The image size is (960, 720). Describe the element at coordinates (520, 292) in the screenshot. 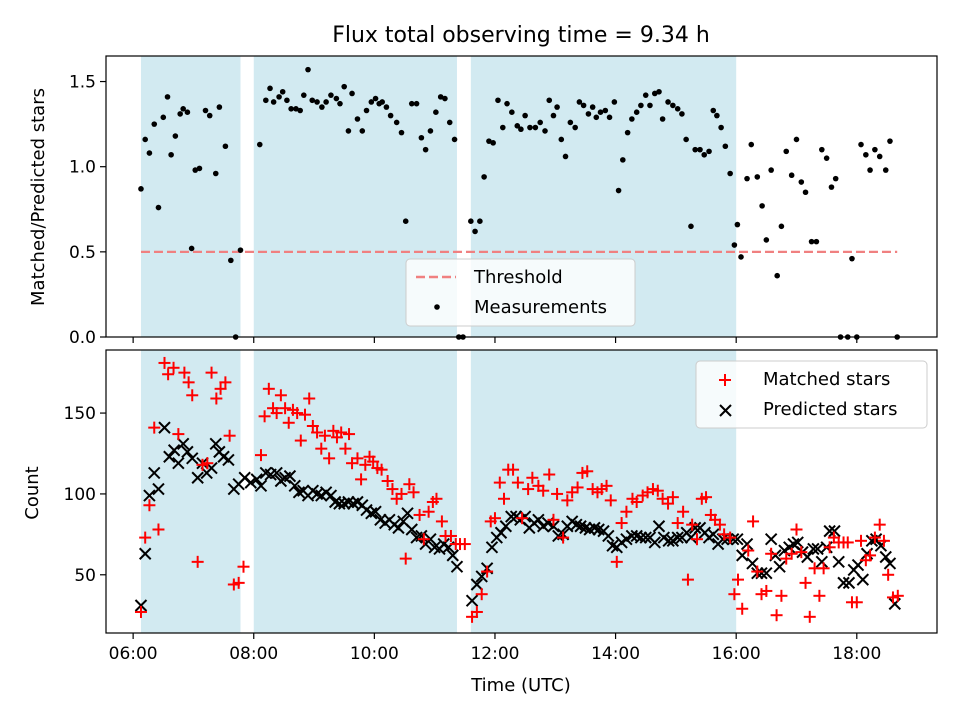

I see `top-legend: Threshold Measurements` at that location.